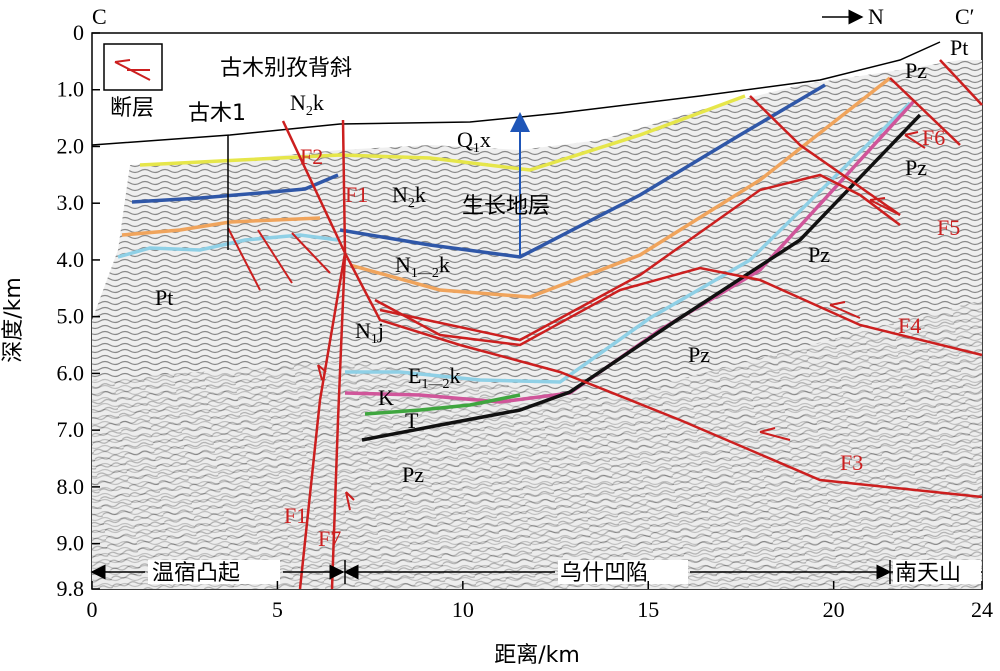 The height and width of the screenshot is (671, 1000). Describe the element at coordinates (133, 67) in the screenshot. I see `fault-legend` at that location.